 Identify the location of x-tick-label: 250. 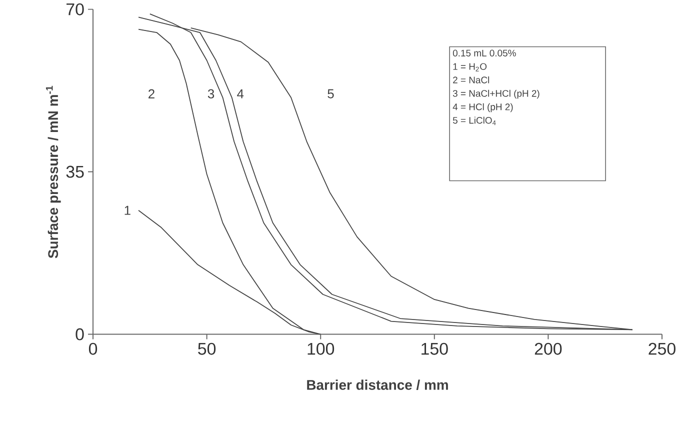
(662, 348).